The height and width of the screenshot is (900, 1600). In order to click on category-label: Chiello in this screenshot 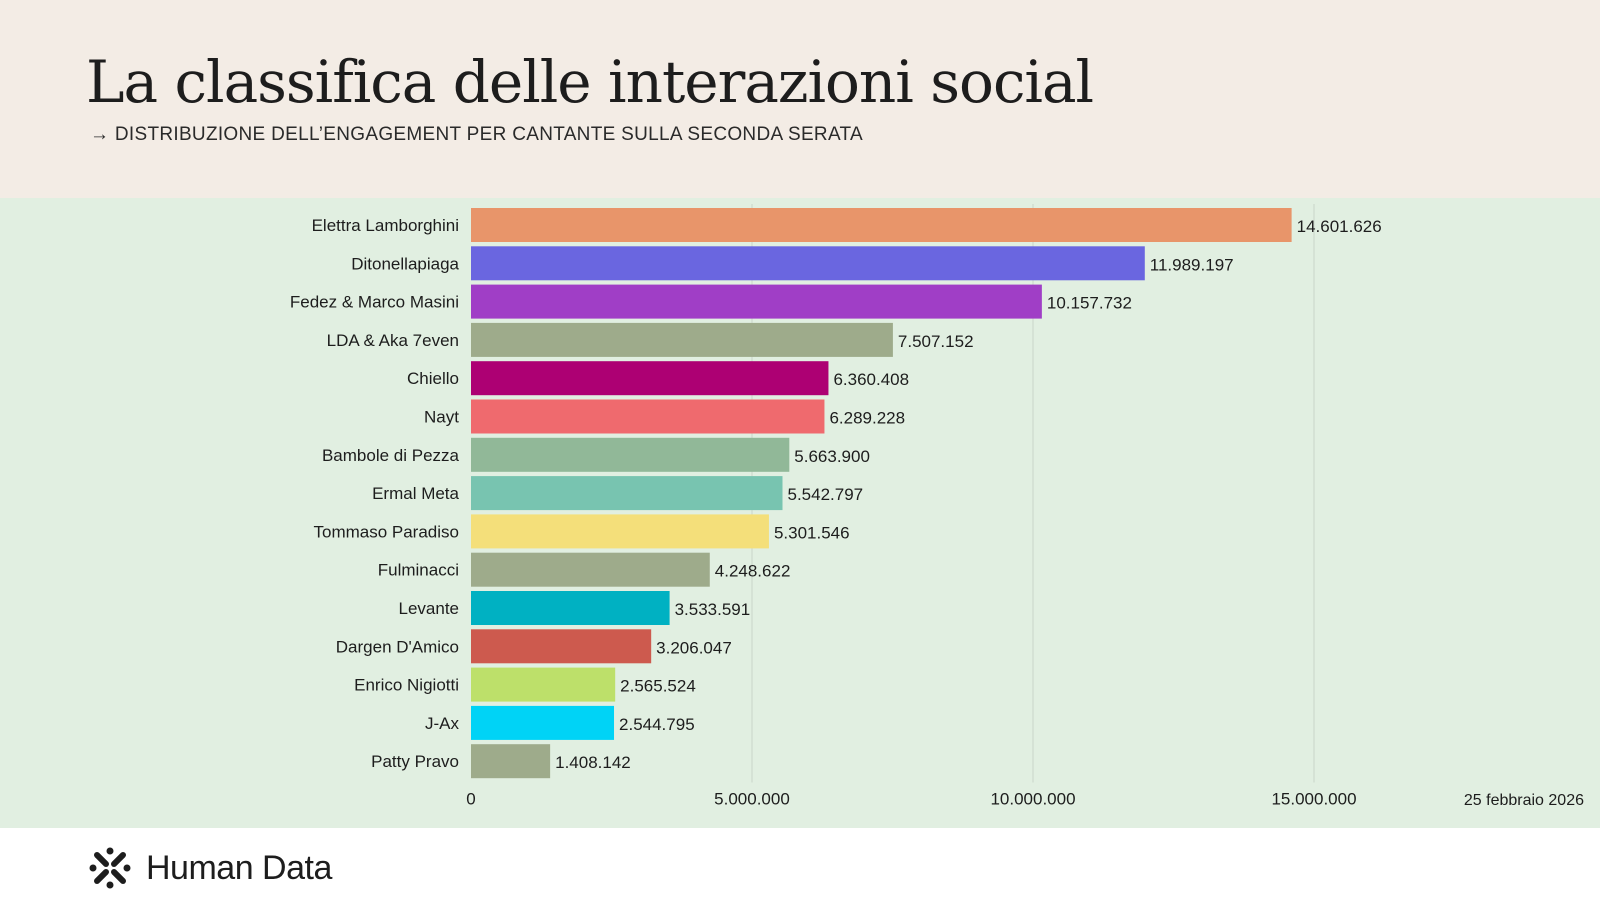, I will do `click(433, 378)`.